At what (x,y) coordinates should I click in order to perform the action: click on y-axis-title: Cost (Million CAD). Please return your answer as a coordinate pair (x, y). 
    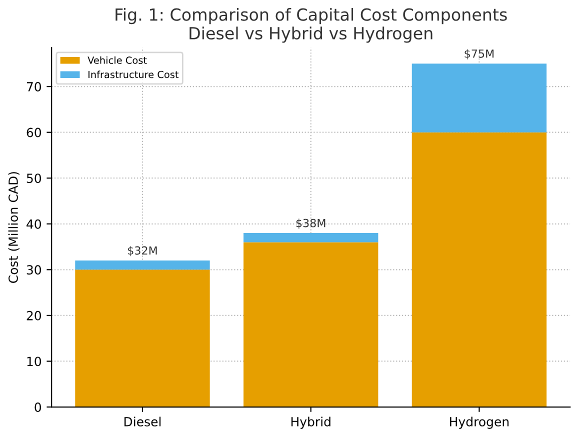
    Looking at the image, I should click on (14, 227).